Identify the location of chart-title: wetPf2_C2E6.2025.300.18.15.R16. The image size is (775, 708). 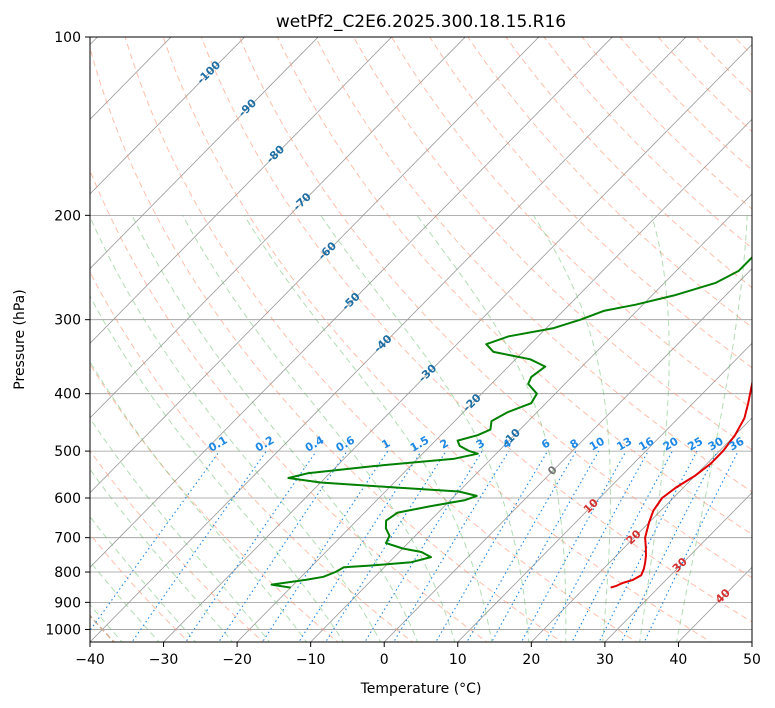
(421, 22).